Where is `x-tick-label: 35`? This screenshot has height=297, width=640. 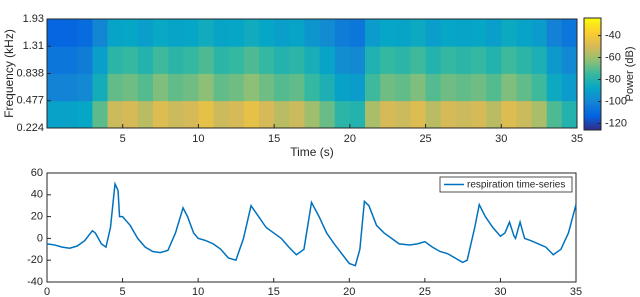
x-tick-label: 35 is located at coordinates (576, 291).